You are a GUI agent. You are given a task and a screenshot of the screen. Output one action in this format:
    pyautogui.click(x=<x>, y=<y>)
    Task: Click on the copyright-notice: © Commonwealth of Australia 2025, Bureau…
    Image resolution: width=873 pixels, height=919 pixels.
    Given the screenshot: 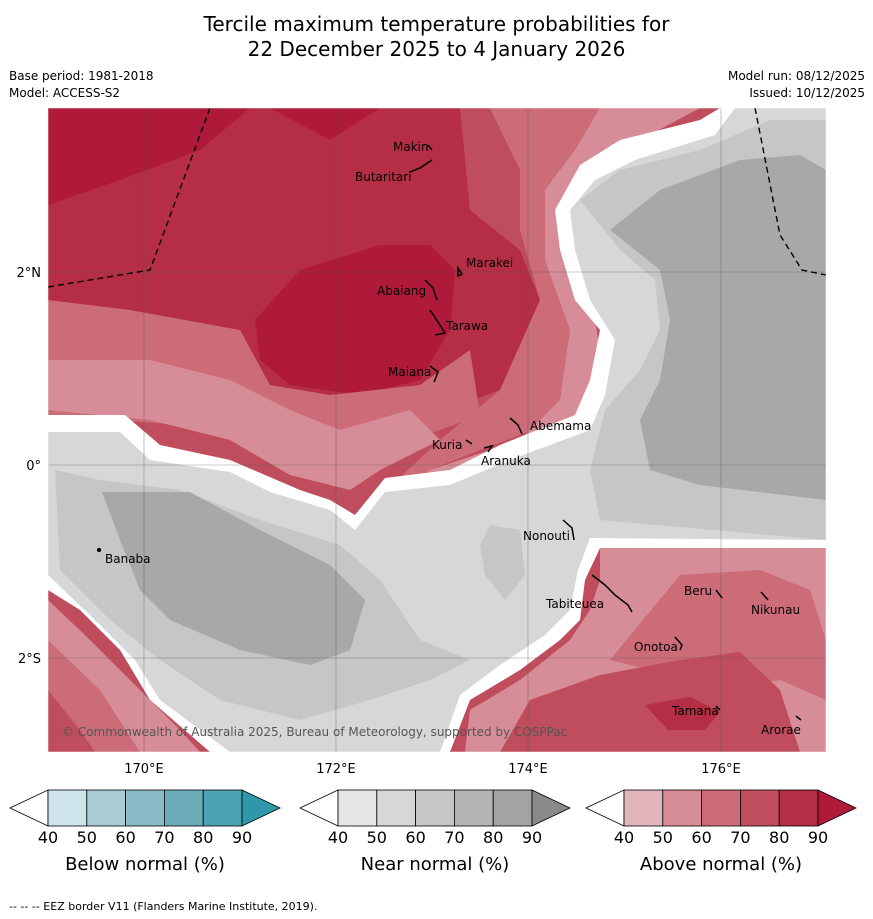 What is the action you would take?
    pyautogui.click(x=314, y=732)
    